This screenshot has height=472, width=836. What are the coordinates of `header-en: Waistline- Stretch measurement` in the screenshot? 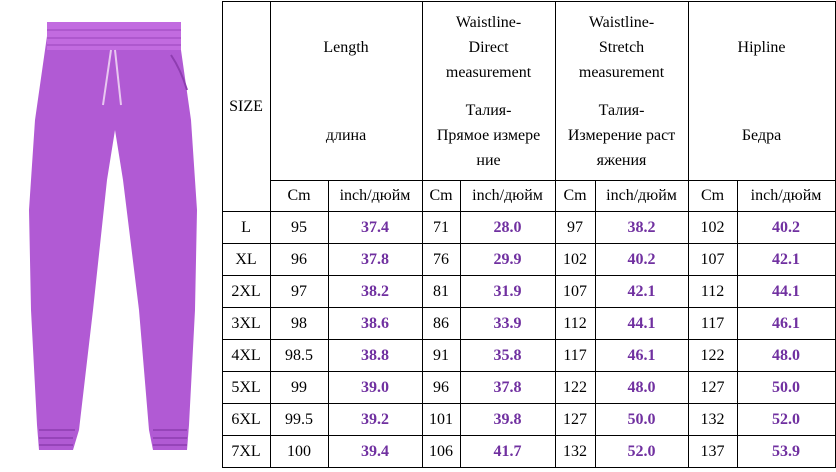 It's located at (621, 47).